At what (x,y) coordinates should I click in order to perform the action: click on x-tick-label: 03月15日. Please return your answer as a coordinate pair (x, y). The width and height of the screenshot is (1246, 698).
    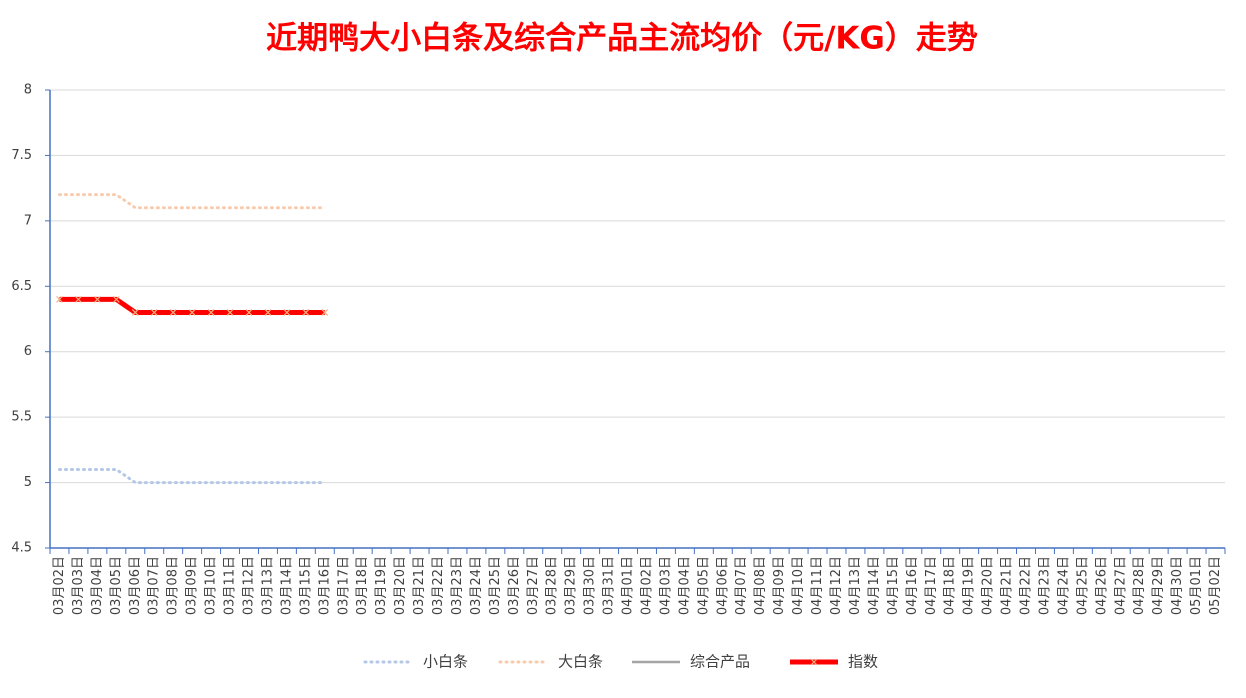
    Looking at the image, I should click on (305, 585).